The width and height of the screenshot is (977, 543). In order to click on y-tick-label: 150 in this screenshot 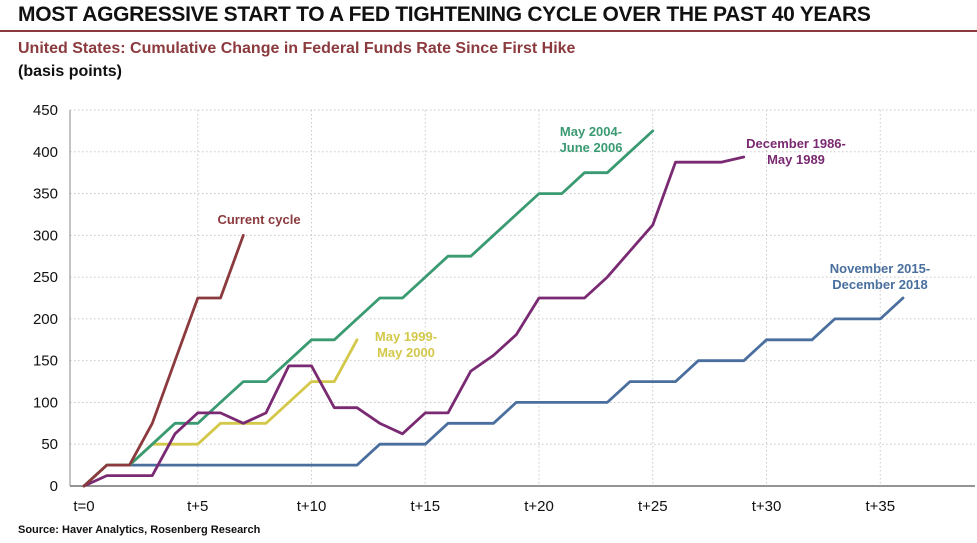, I will do `click(45, 361)`.